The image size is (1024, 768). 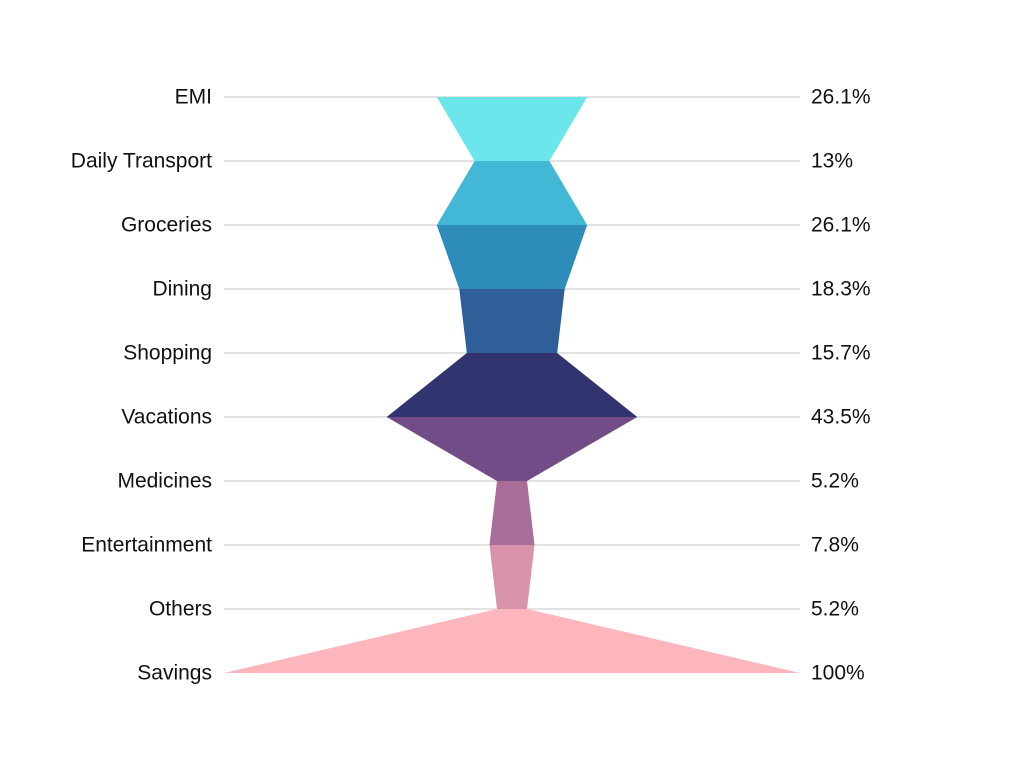 I want to click on category-label: Dining, so click(x=182, y=289).